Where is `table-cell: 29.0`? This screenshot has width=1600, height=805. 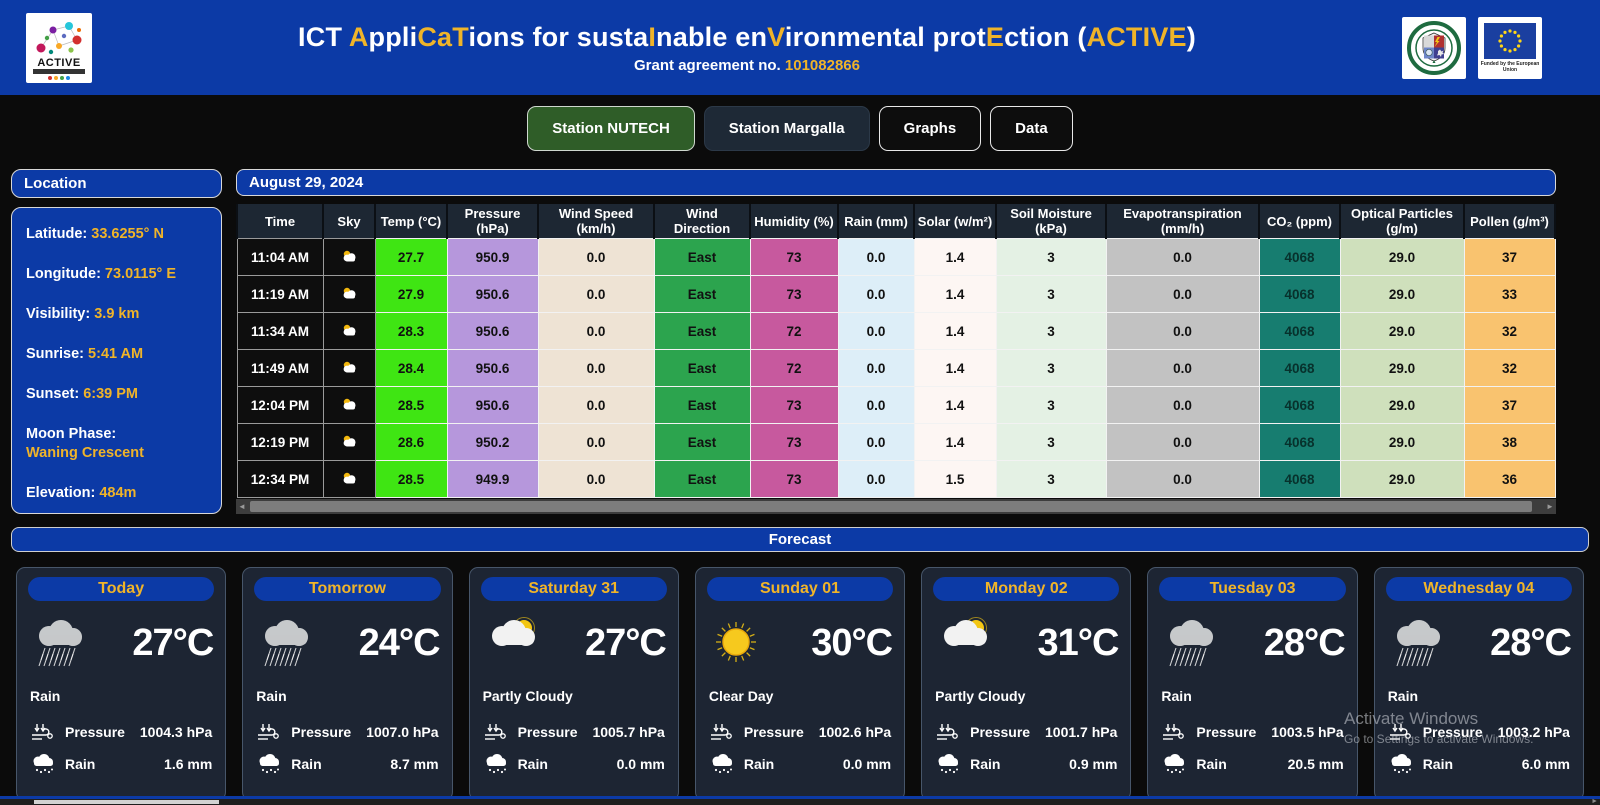 table-cell: 29.0 is located at coordinates (1402, 405).